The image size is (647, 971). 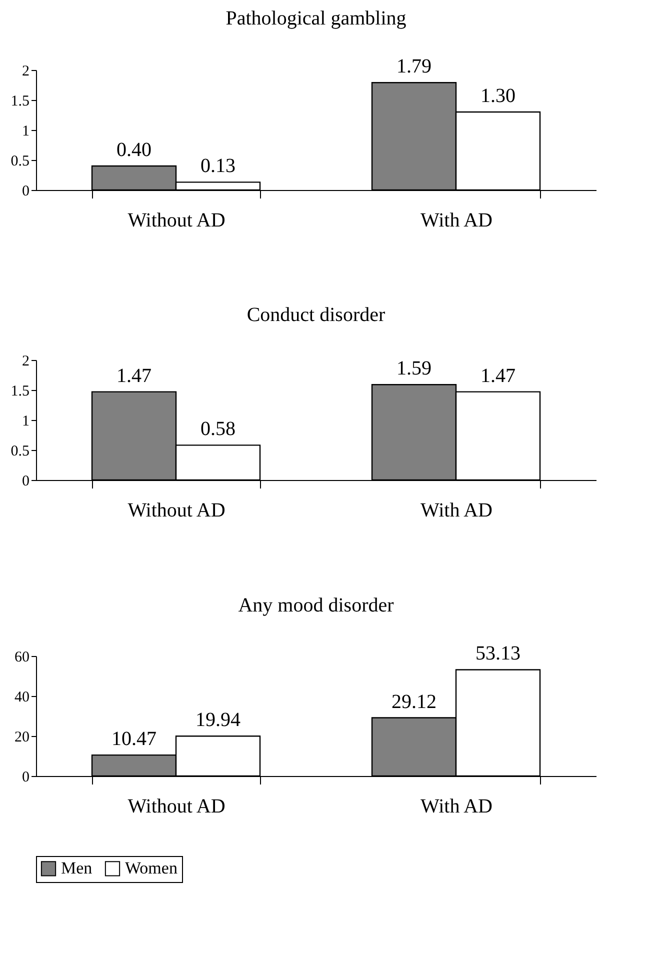 I want to click on data-label: 0.58, so click(x=218, y=429).